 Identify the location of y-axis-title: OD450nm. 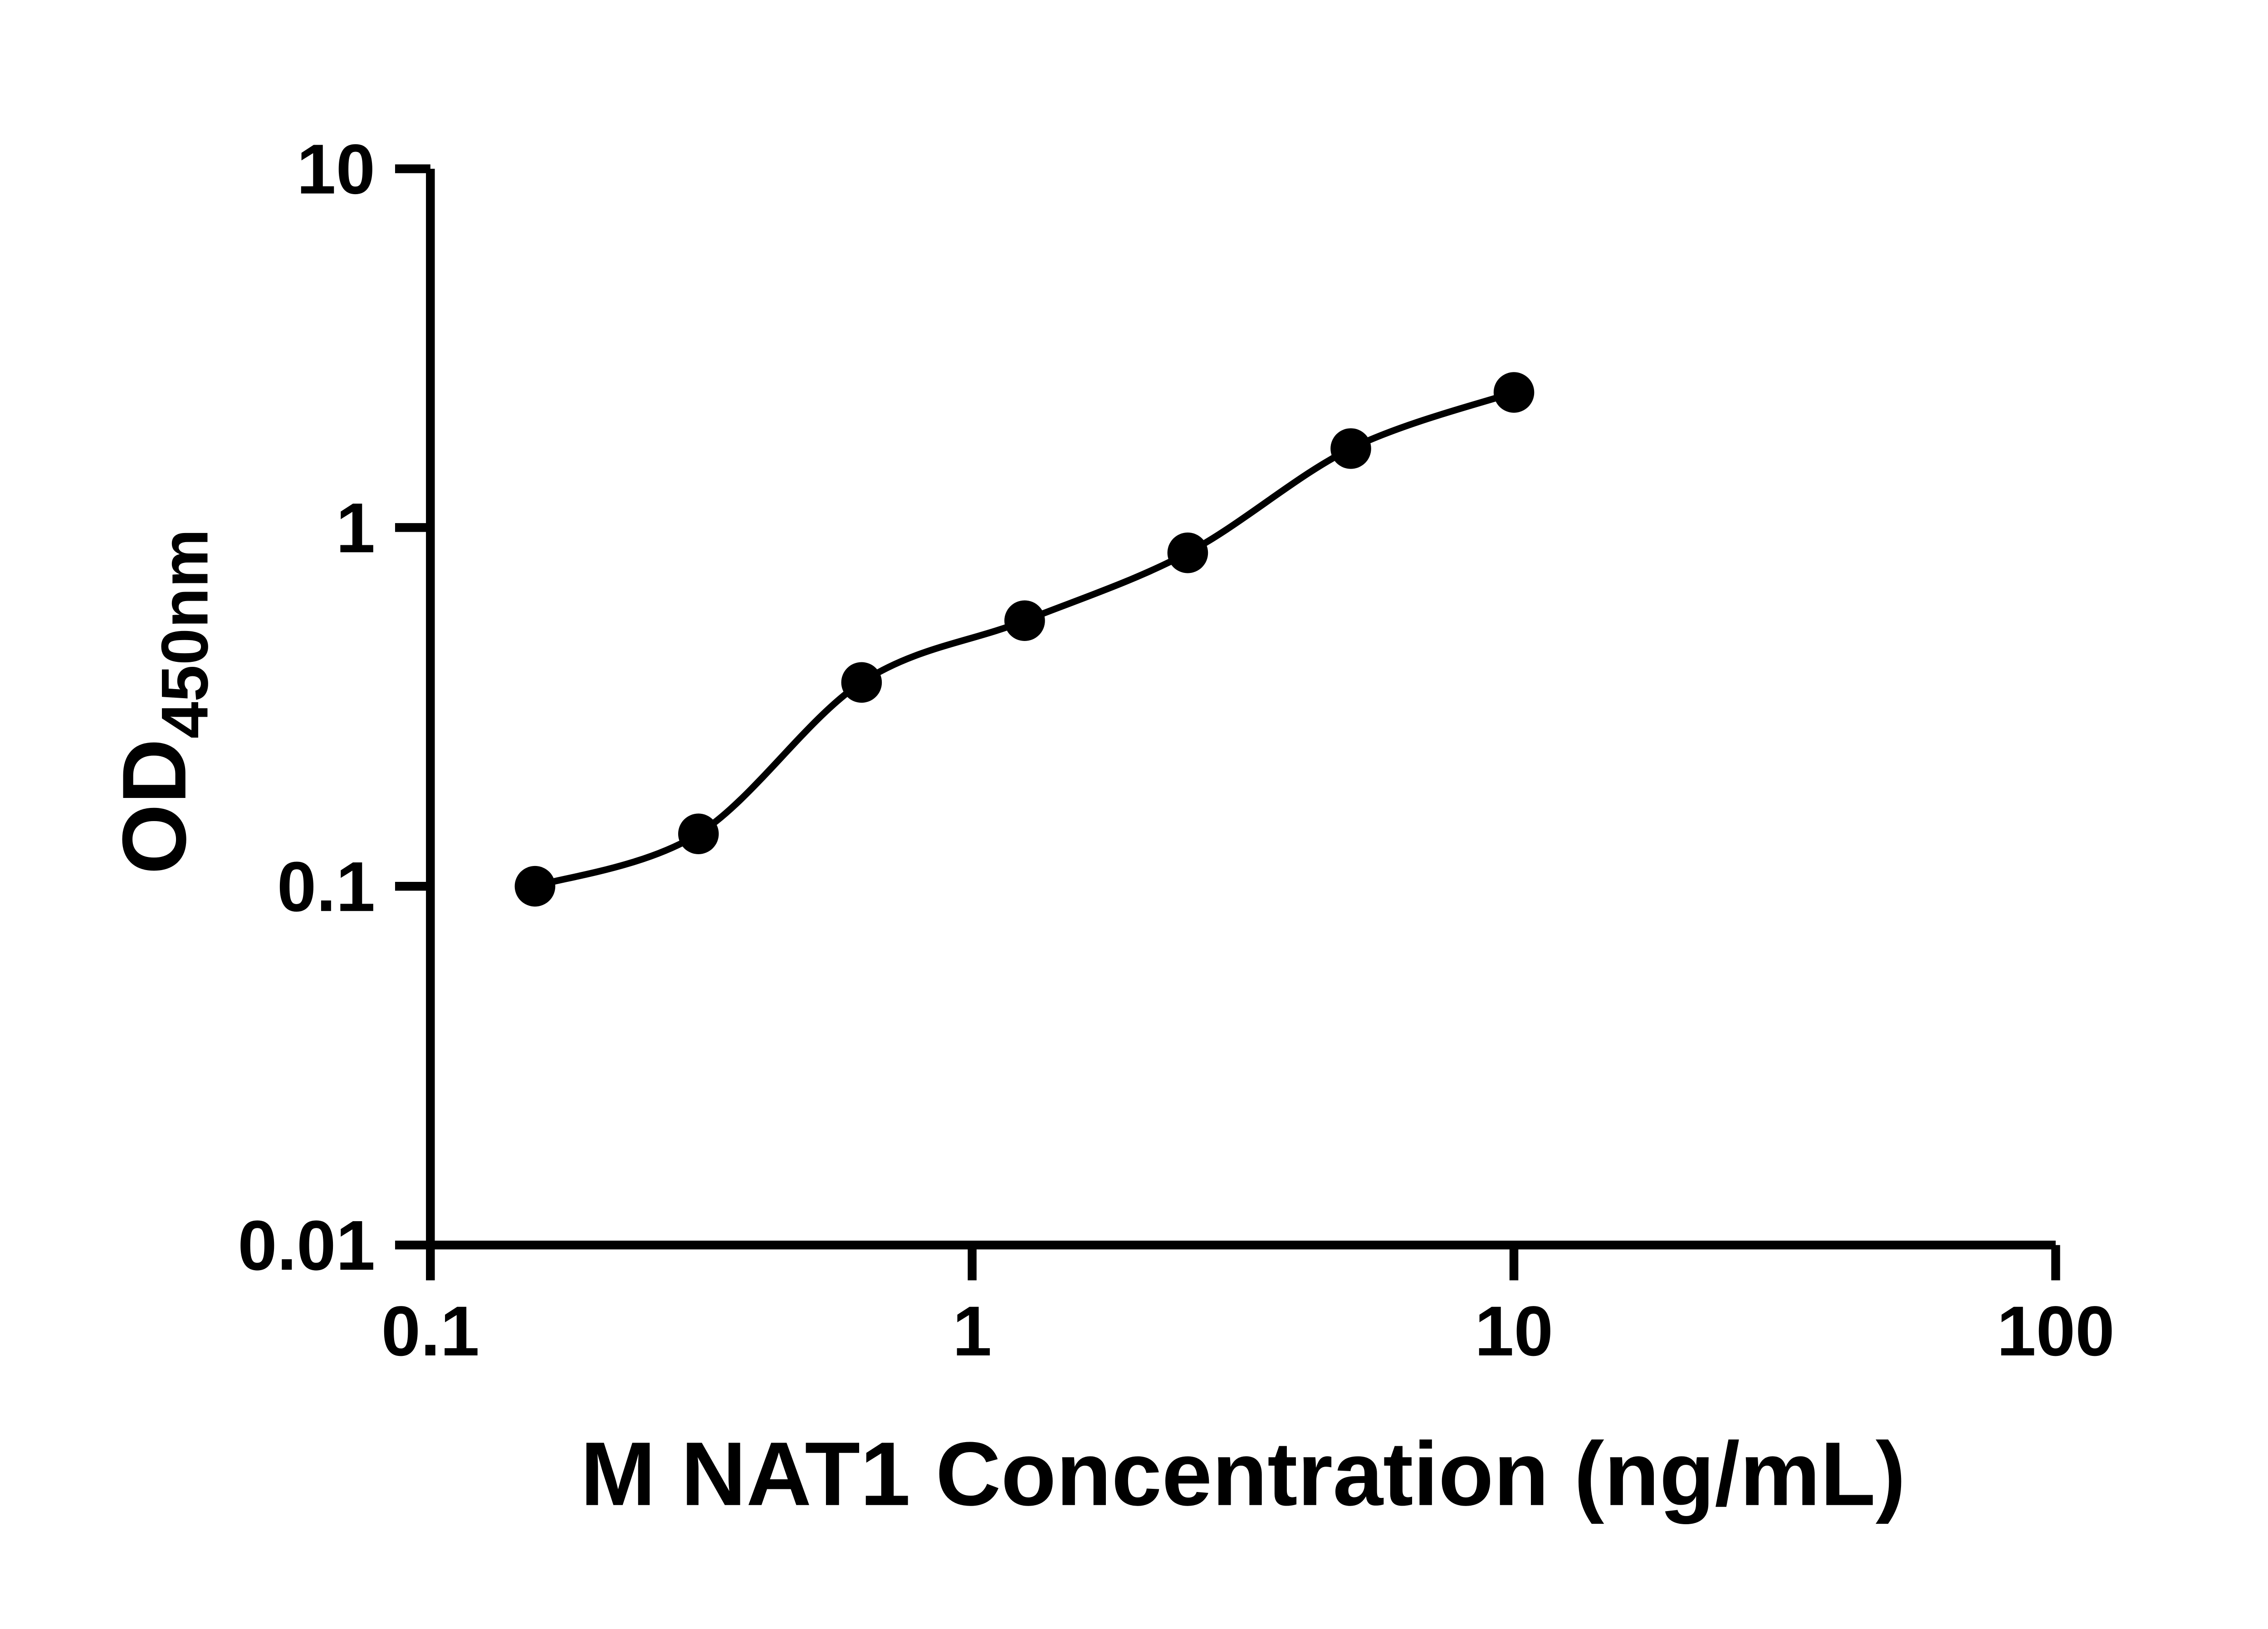
(163, 702).